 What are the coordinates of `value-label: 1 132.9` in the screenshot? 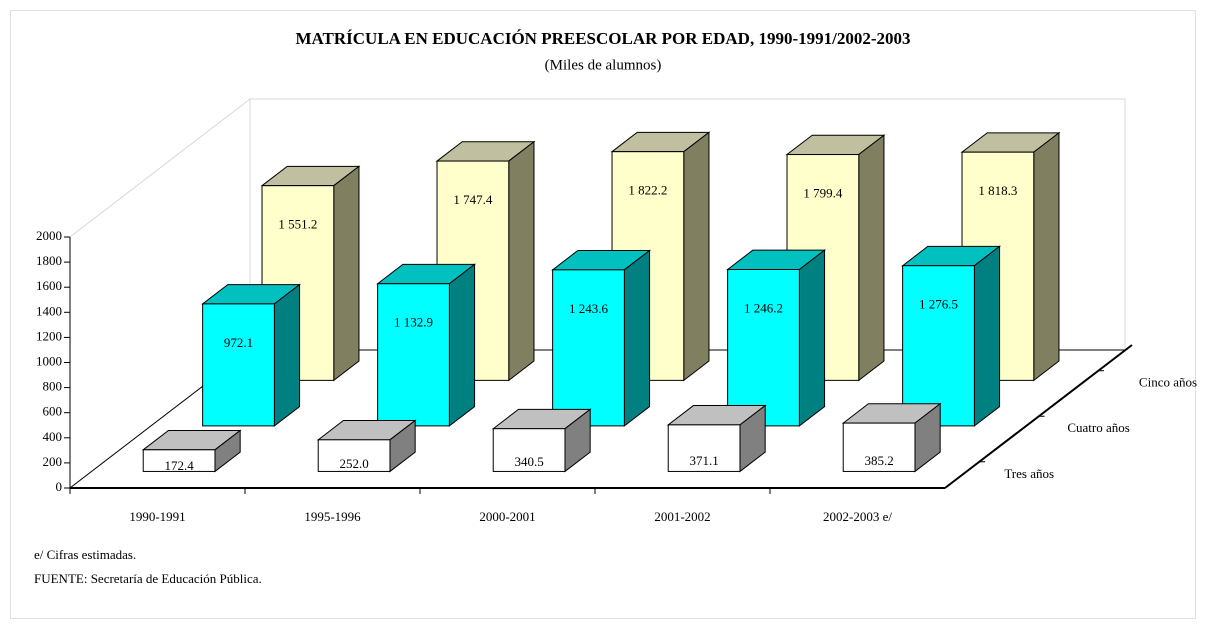 It's located at (413, 322).